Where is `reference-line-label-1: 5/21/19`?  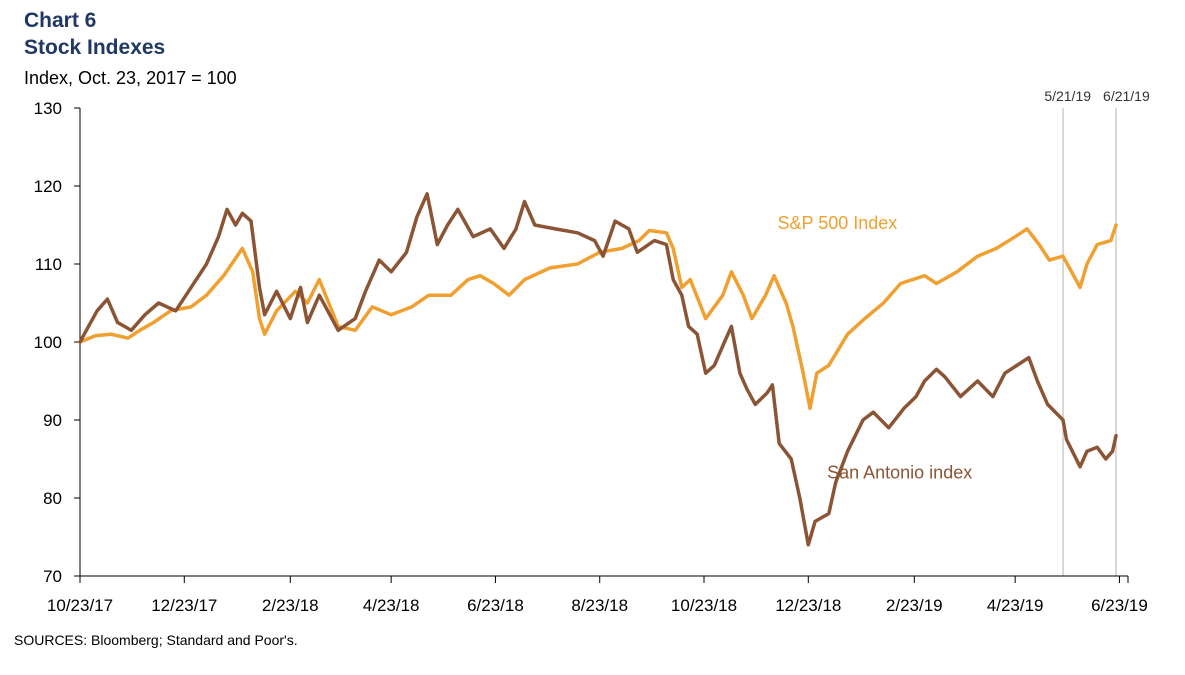
reference-line-label-1: 5/21/19 is located at coordinates (1067, 96).